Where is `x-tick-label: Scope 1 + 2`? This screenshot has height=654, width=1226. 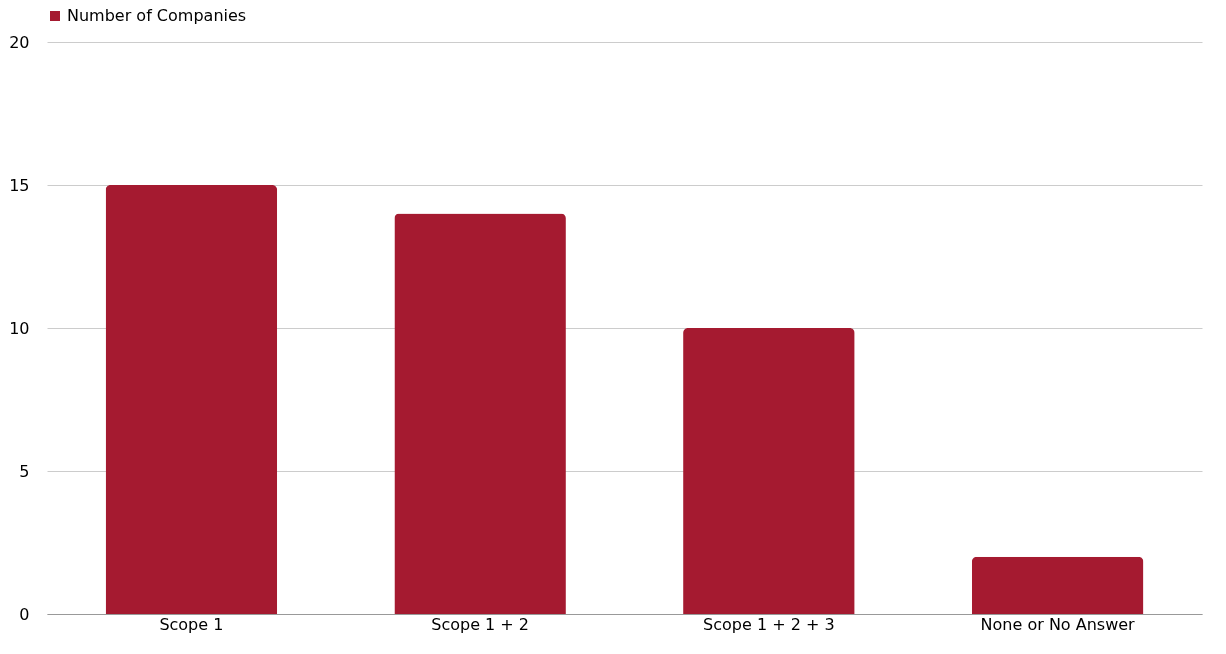 x-tick-label: Scope 1 + 2 is located at coordinates (480, 624).